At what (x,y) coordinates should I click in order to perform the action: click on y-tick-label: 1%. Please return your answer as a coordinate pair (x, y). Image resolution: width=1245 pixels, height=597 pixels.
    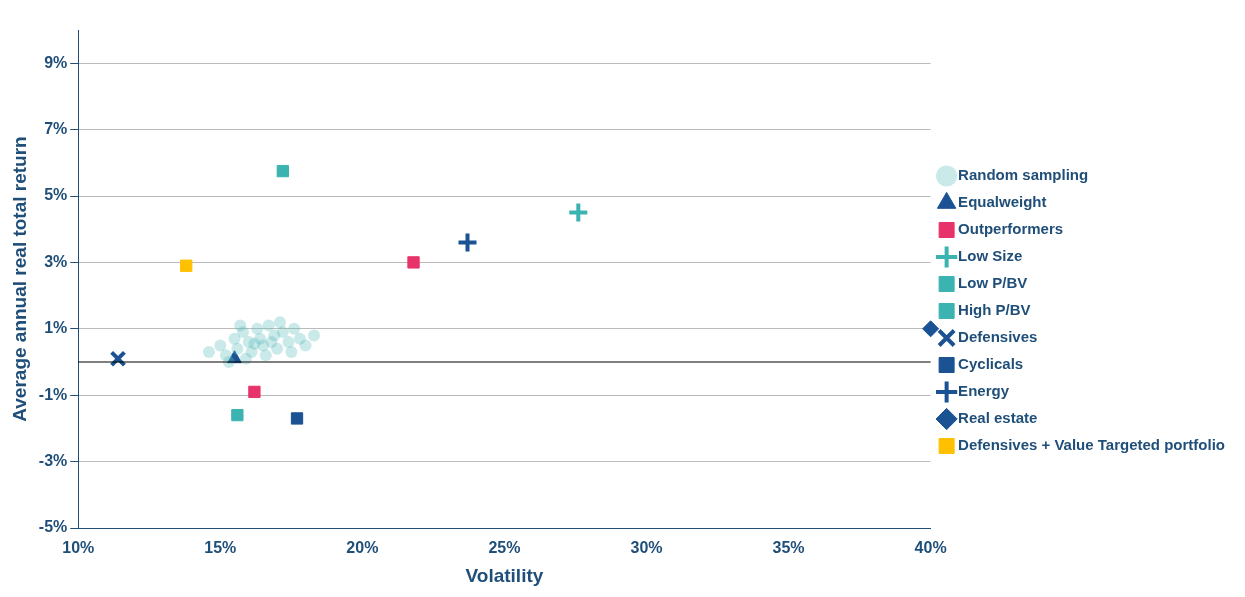
    Looking at the image, I should click on (56, 328).